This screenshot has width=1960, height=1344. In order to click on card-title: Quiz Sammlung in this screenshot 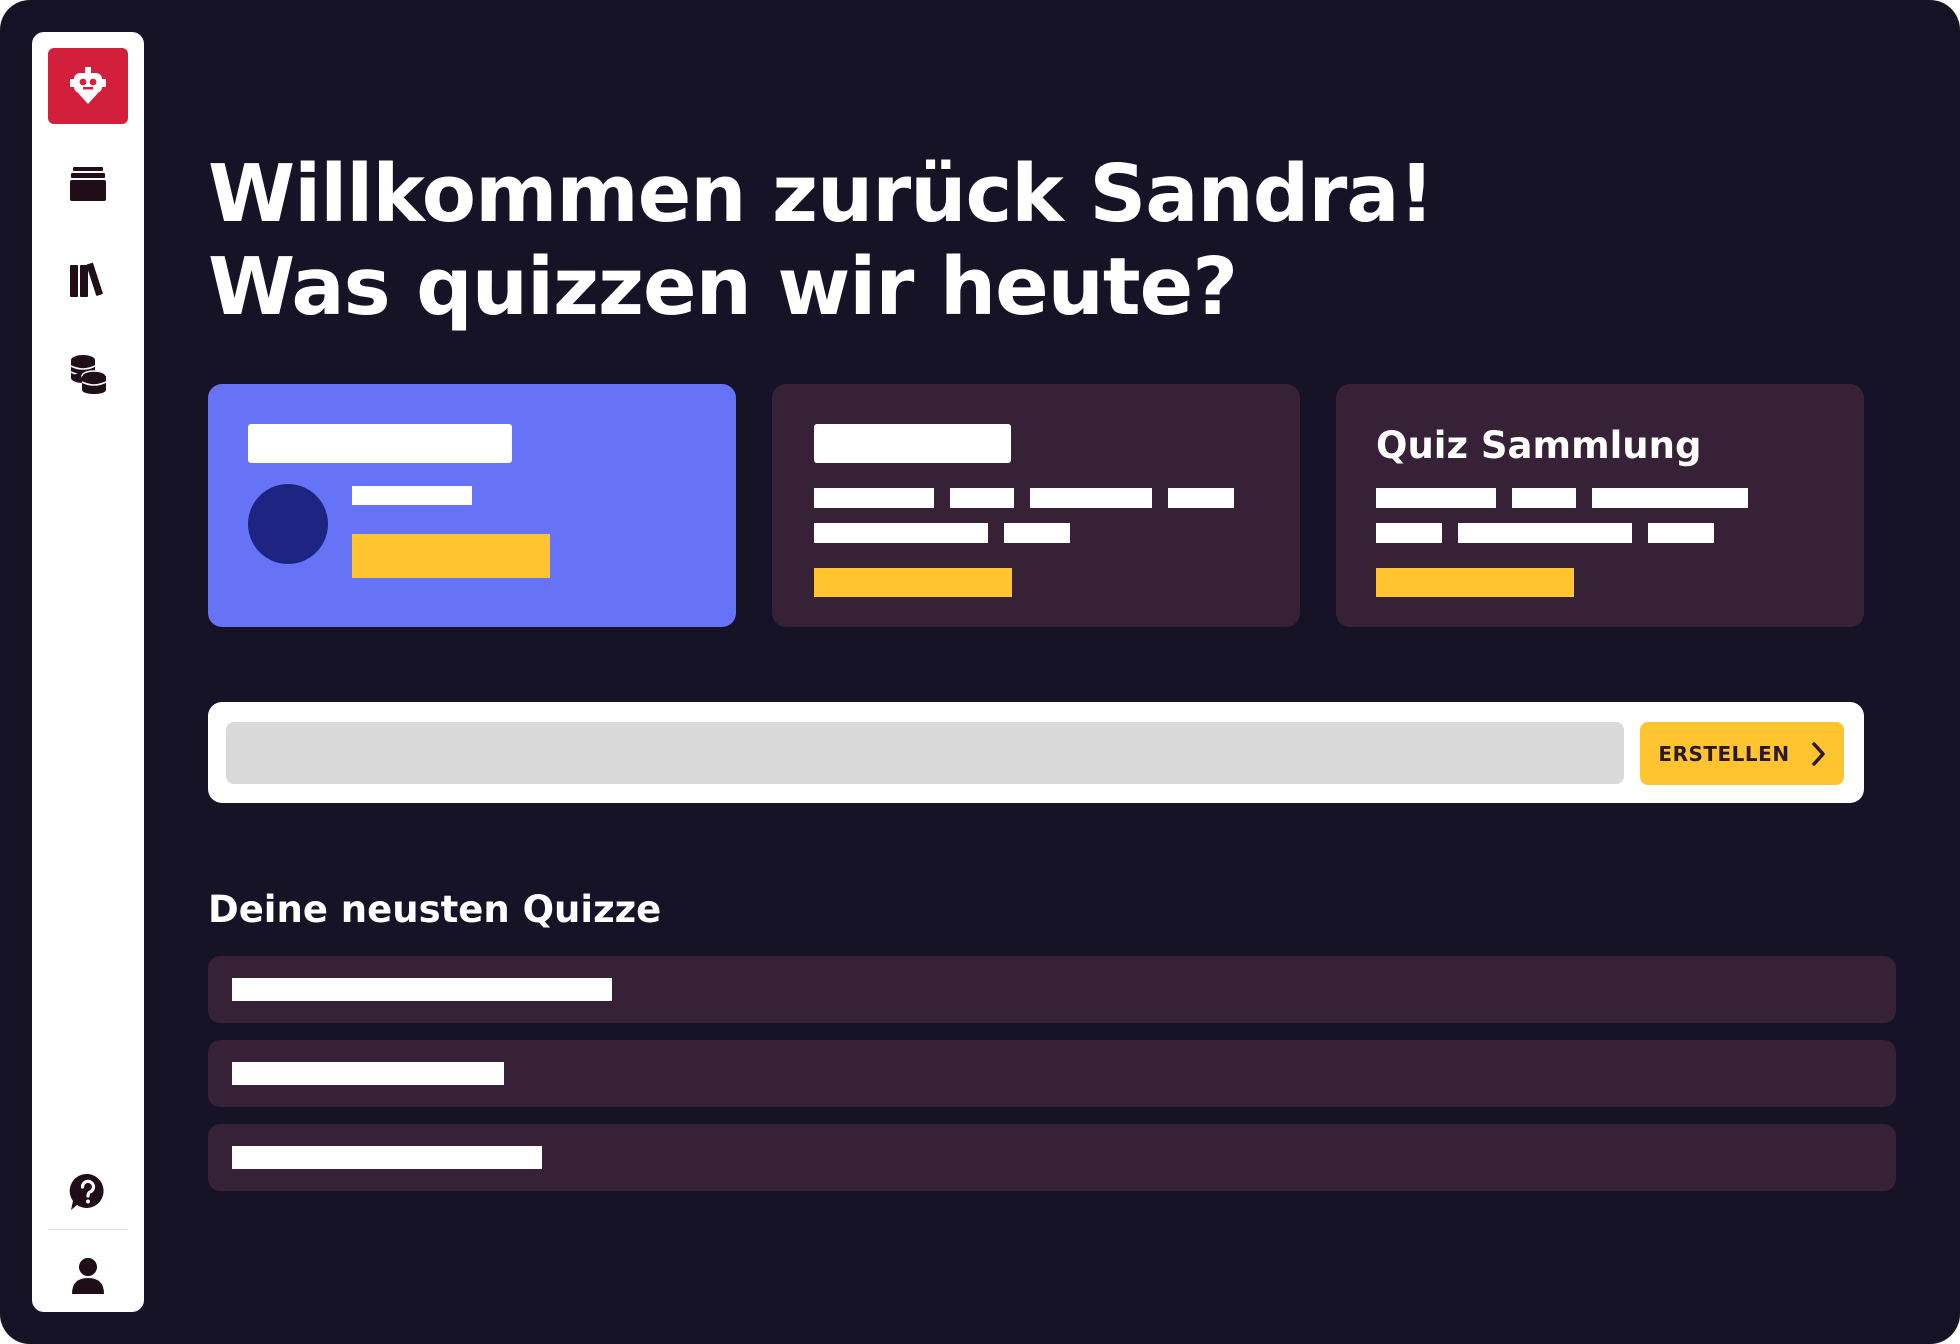, I will do `click(1539, 445)`.